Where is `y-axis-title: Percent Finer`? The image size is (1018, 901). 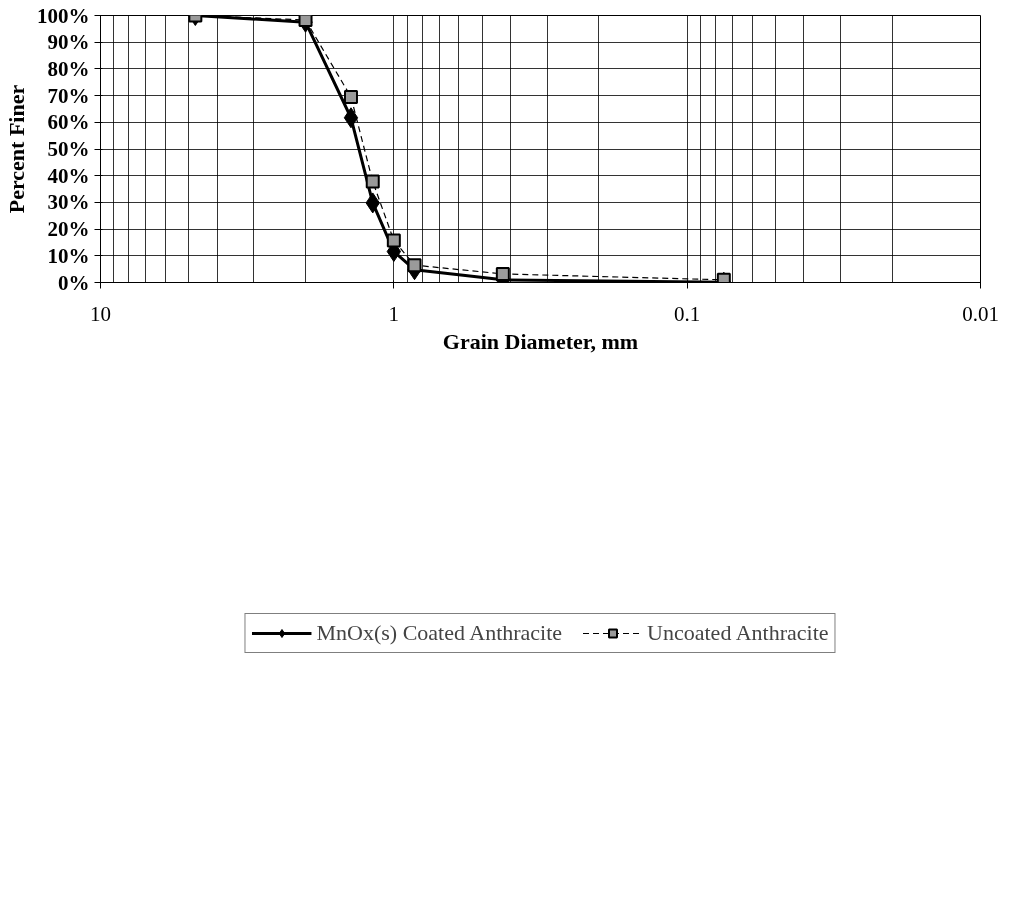 y-axis-title: Percent Finer is located at coordinates (16, 149).